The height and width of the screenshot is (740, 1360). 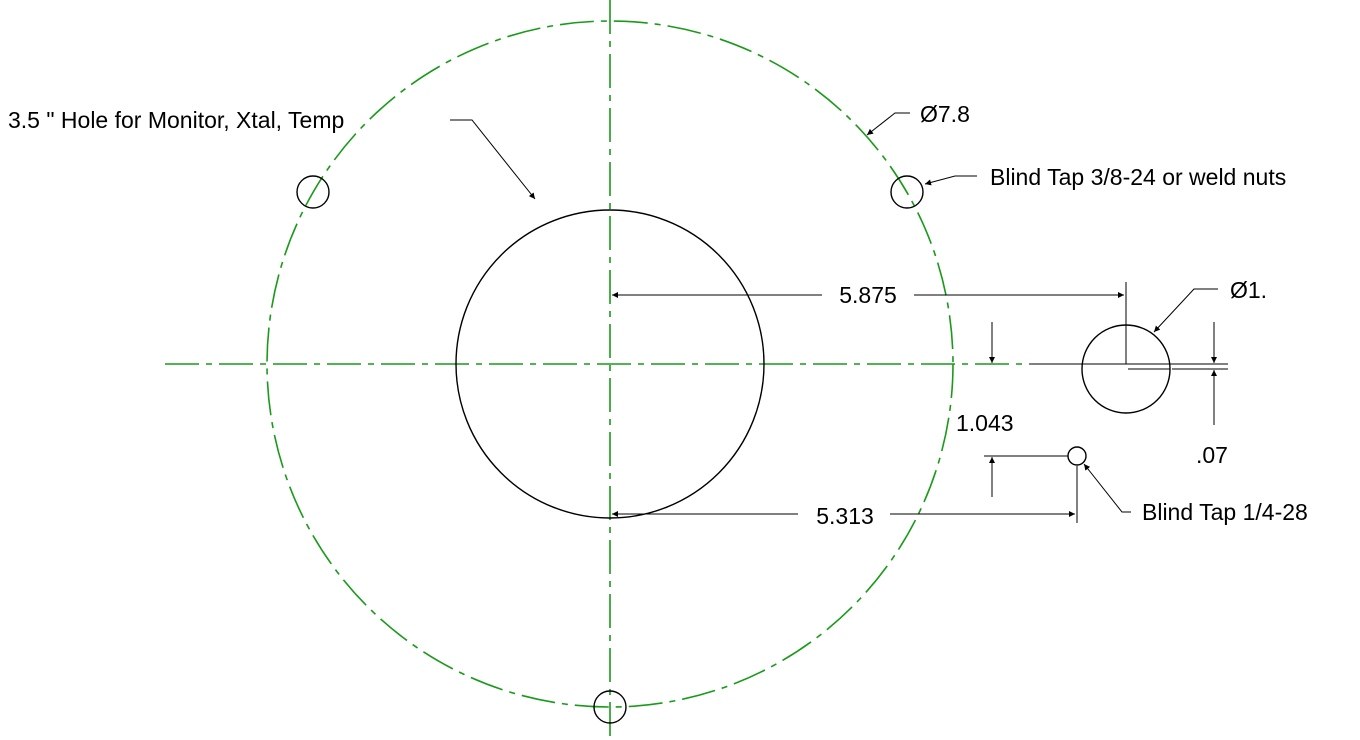 I want to click on small-tap-hole, so click(x=1077, y=456).